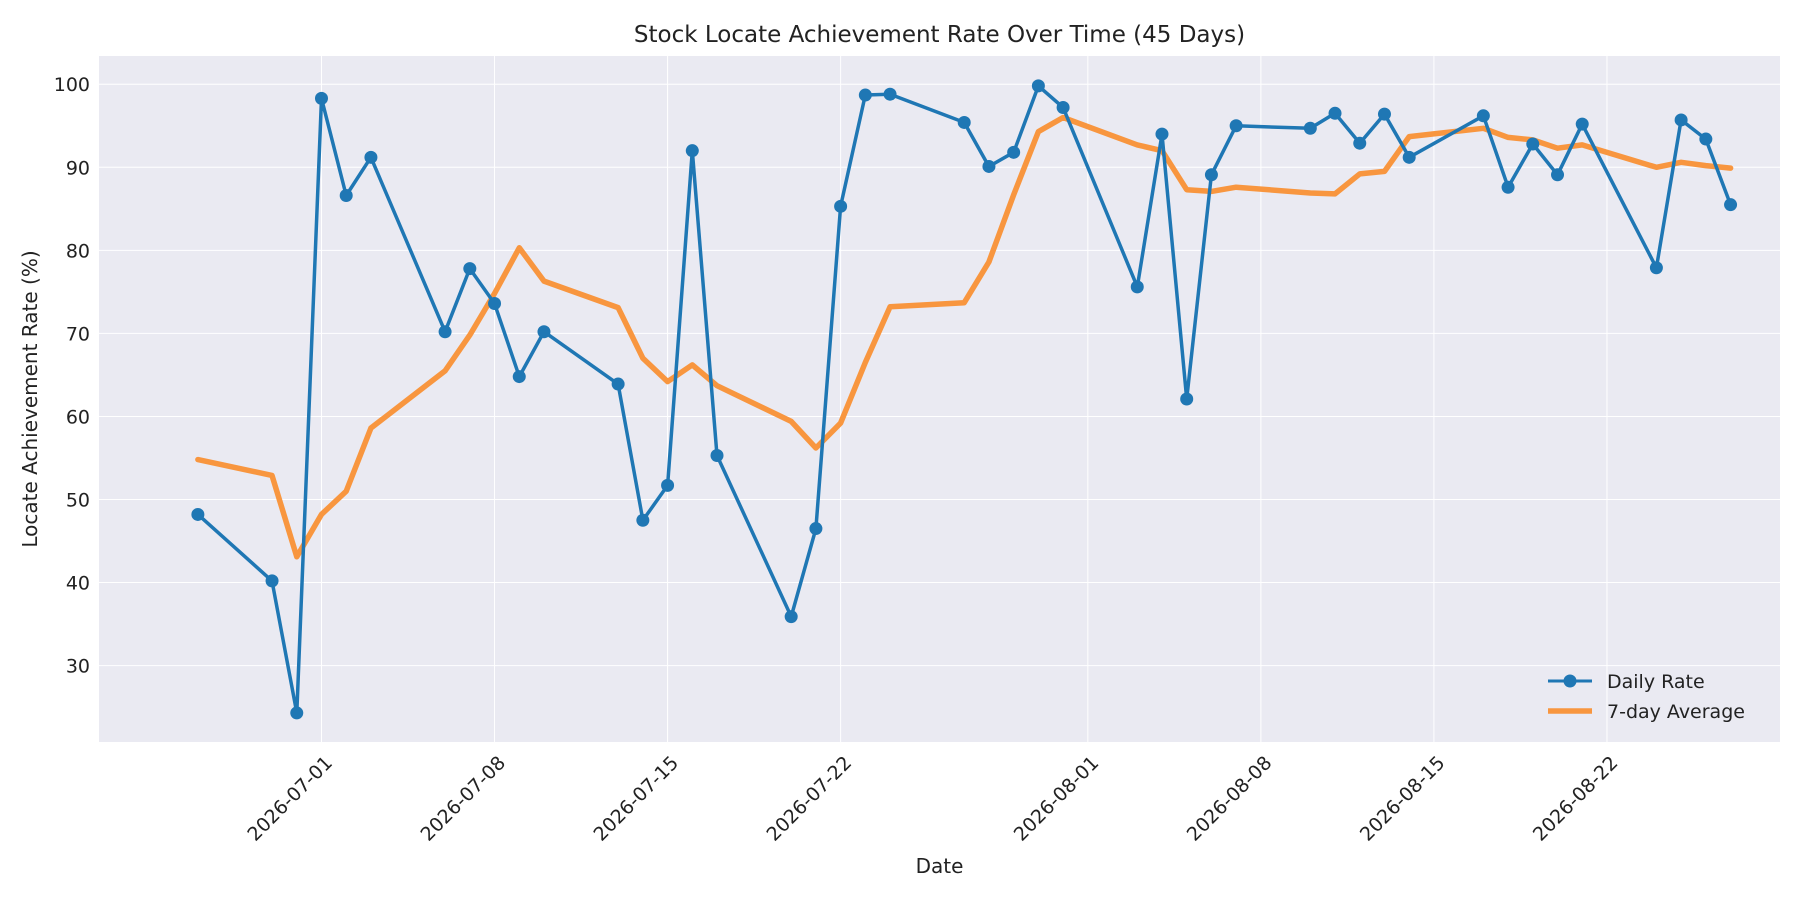 Image resolution: width=1800 pixels, height=900 pixels. I want to click on x-tick-label: 2026-07-15, so click(636, 799).